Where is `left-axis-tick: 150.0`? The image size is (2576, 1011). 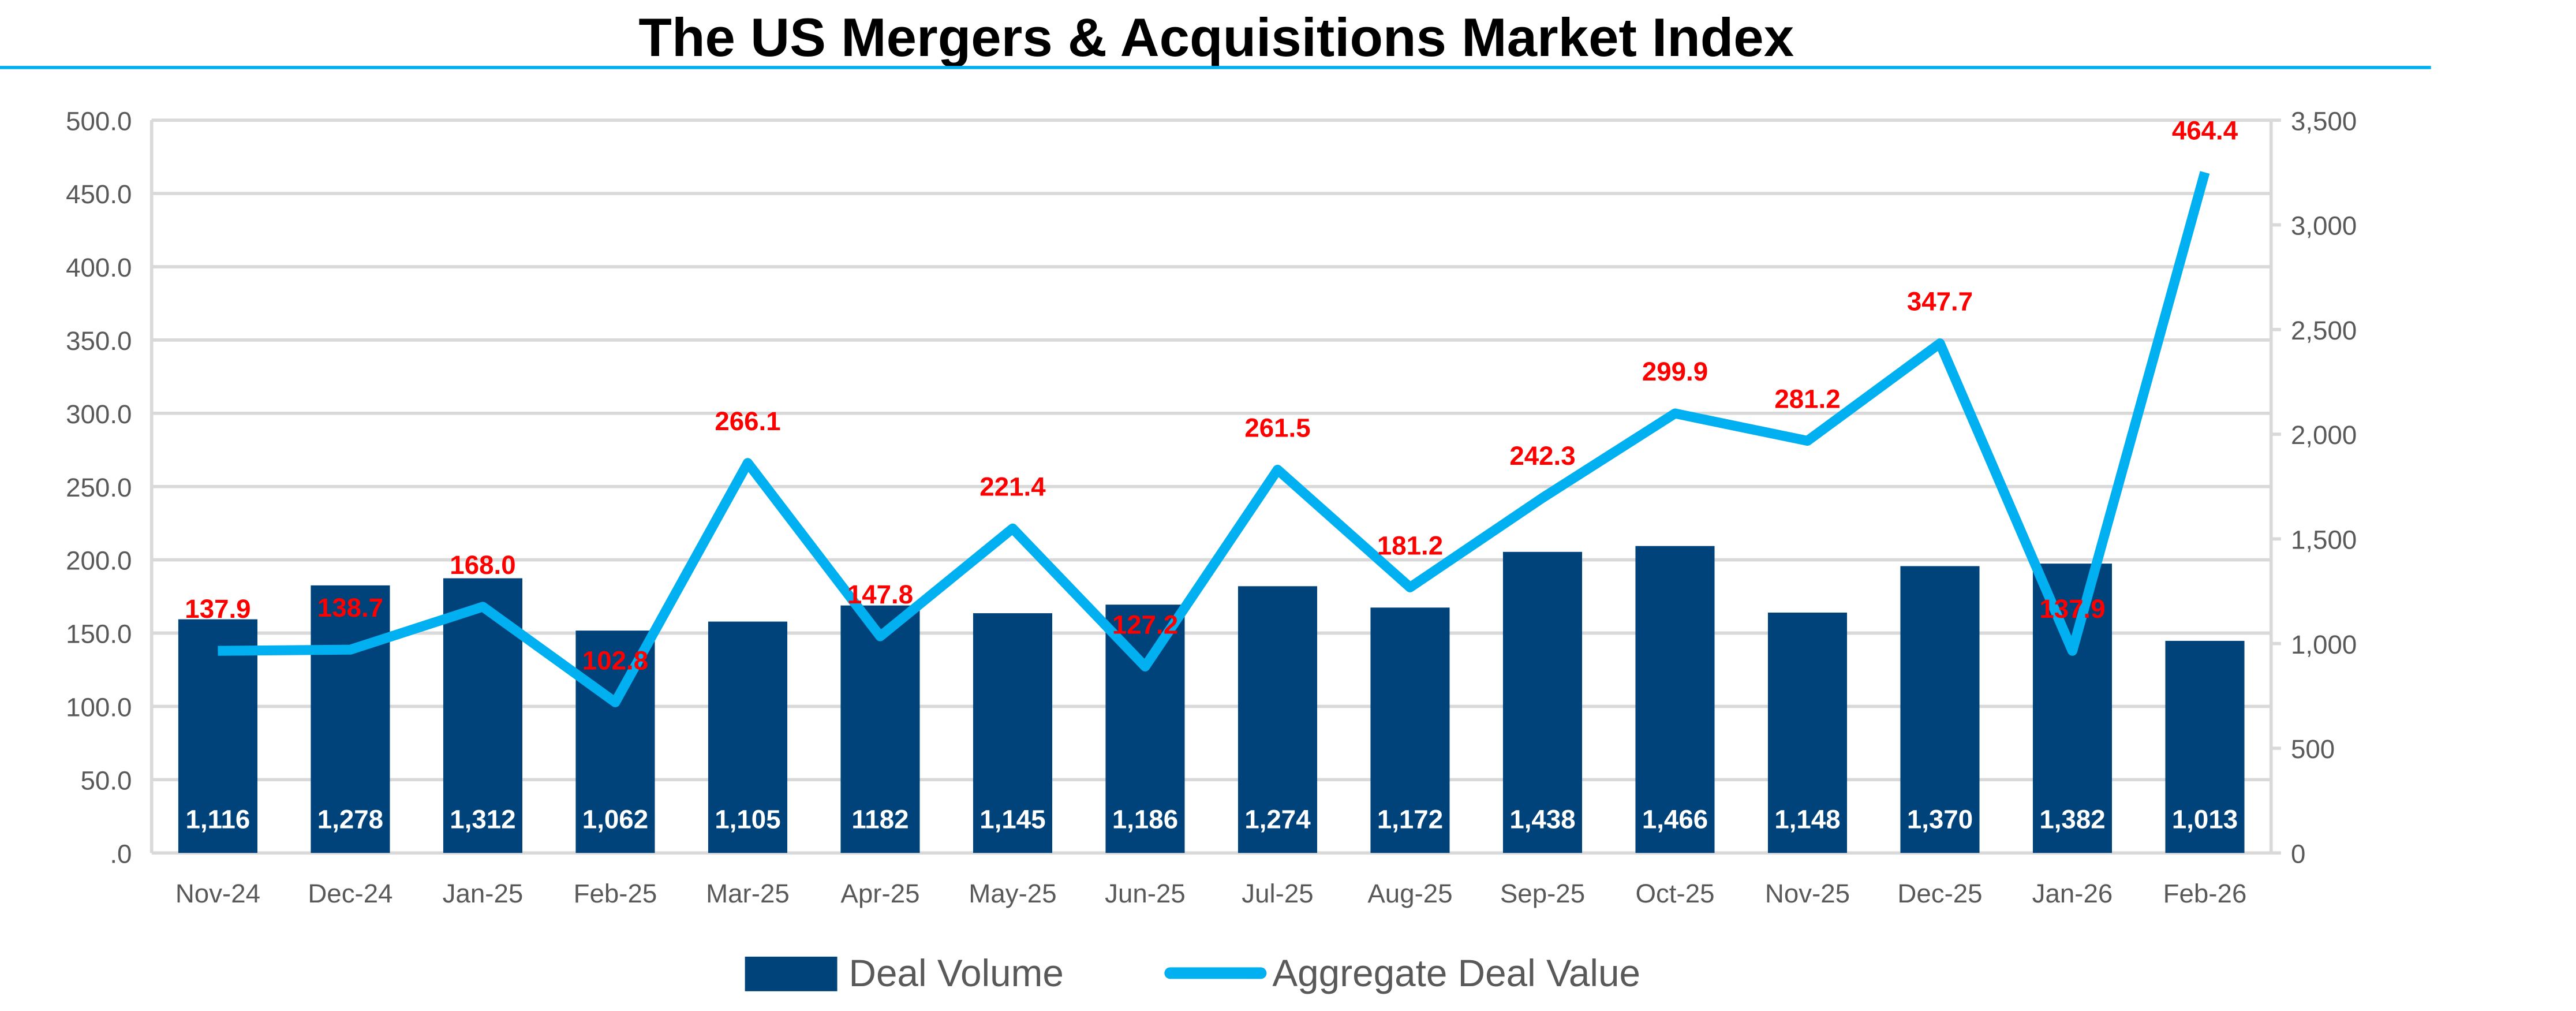 left-axis-tick: 150.0 is located at coordinates (99, 634).